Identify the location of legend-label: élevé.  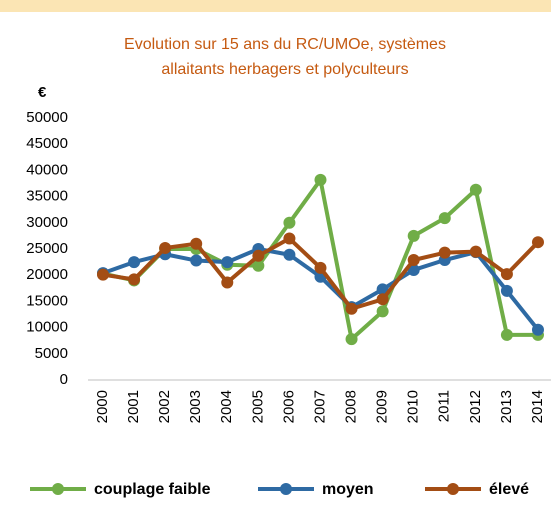
(509, 489).